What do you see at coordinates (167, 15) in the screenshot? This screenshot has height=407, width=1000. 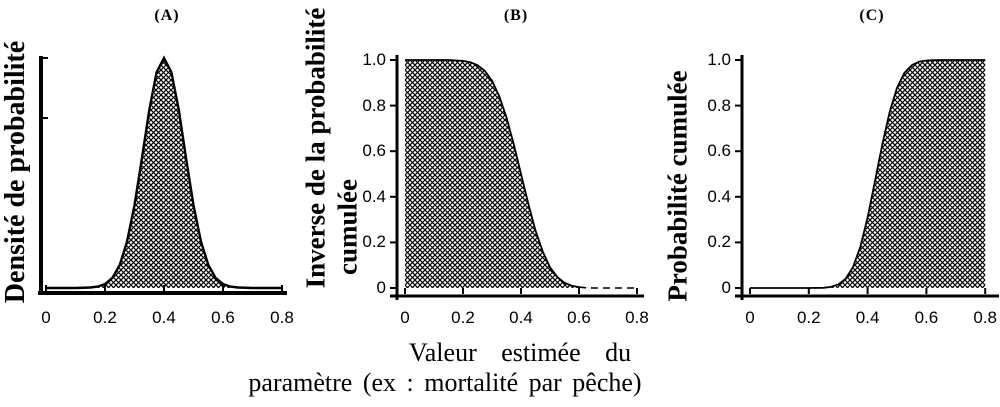 I see `panel-a-title: (A)` at bounding box center [167, 15].